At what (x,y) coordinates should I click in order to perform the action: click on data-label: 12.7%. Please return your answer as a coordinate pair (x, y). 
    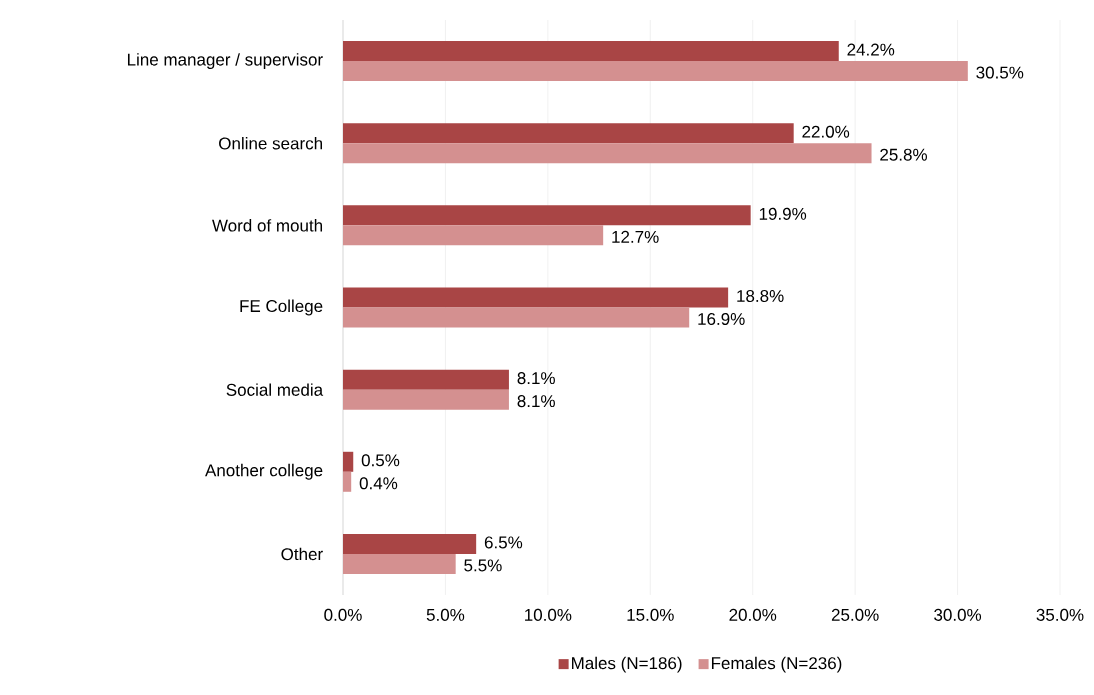
    Looking at the image, I should click on (635, 236).